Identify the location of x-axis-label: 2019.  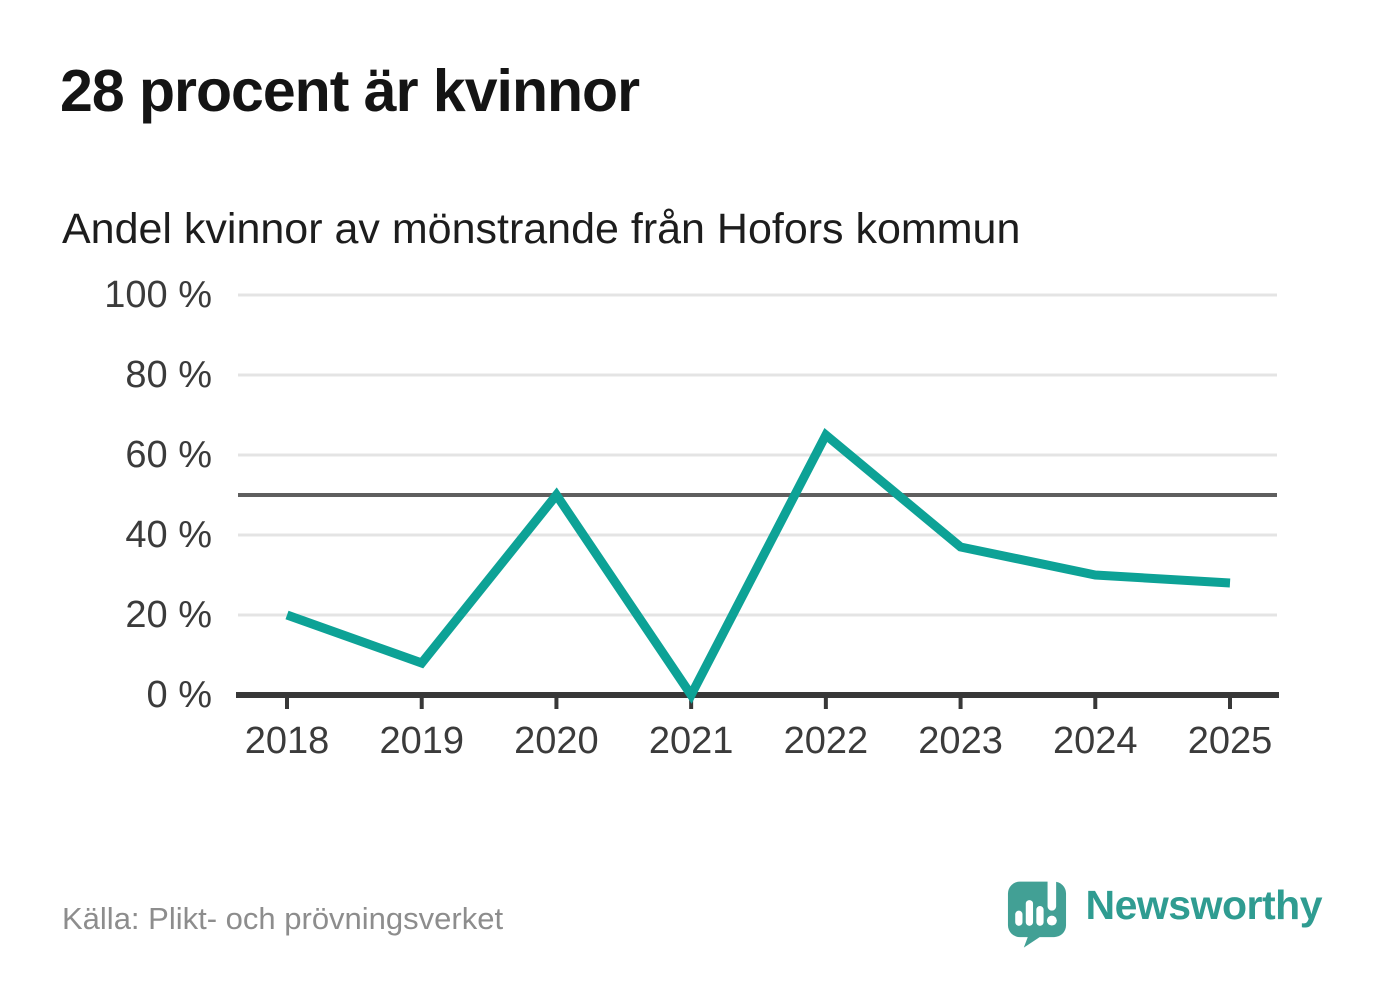
(421, 741).